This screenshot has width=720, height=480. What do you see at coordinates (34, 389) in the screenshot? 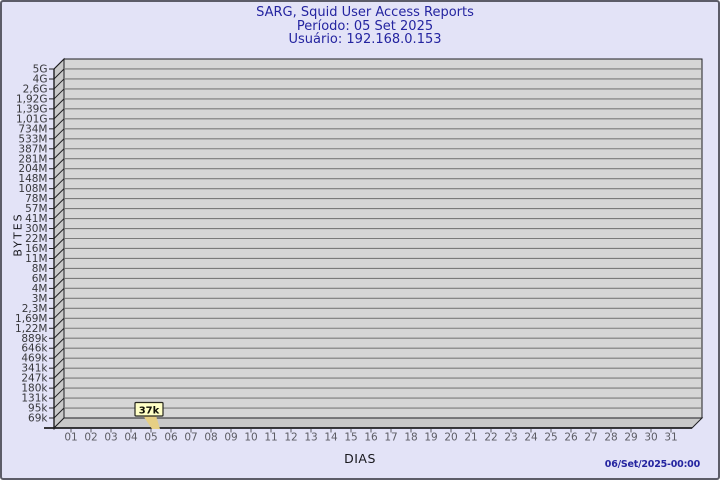
I see `y-axis-tick-label: 180k` at bounding box center [34, 389].